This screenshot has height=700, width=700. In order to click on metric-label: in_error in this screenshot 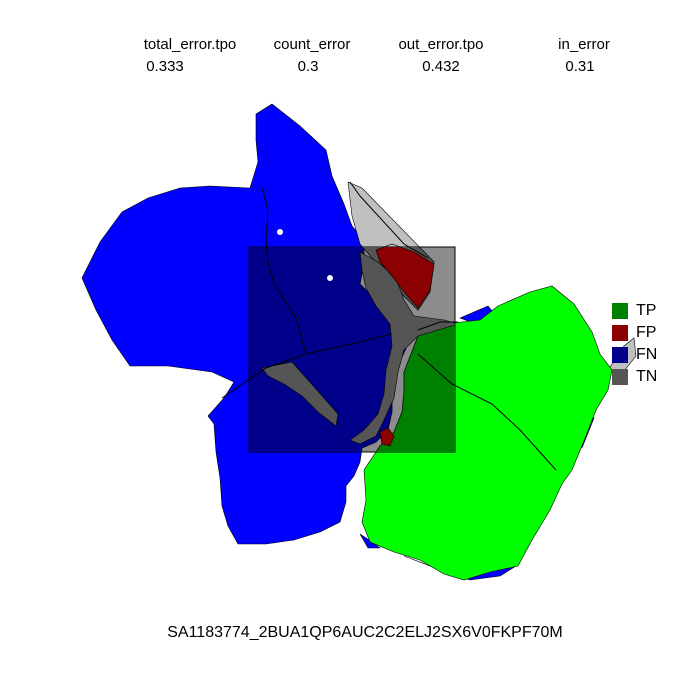, I will do `click(584, 44)`.